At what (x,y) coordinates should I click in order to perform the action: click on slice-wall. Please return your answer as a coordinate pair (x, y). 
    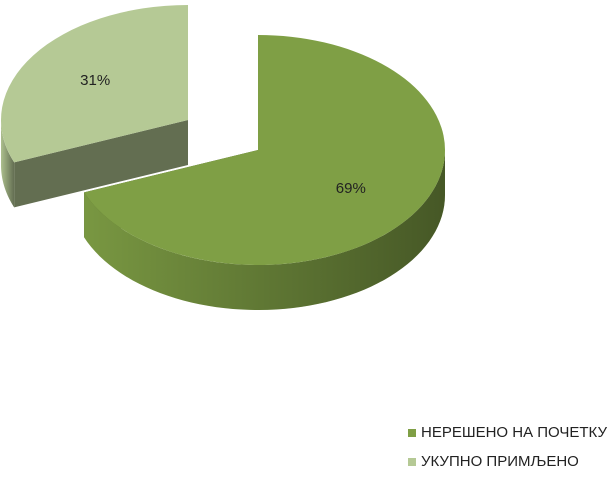
    Looking at the image, I should click on (101, 164).